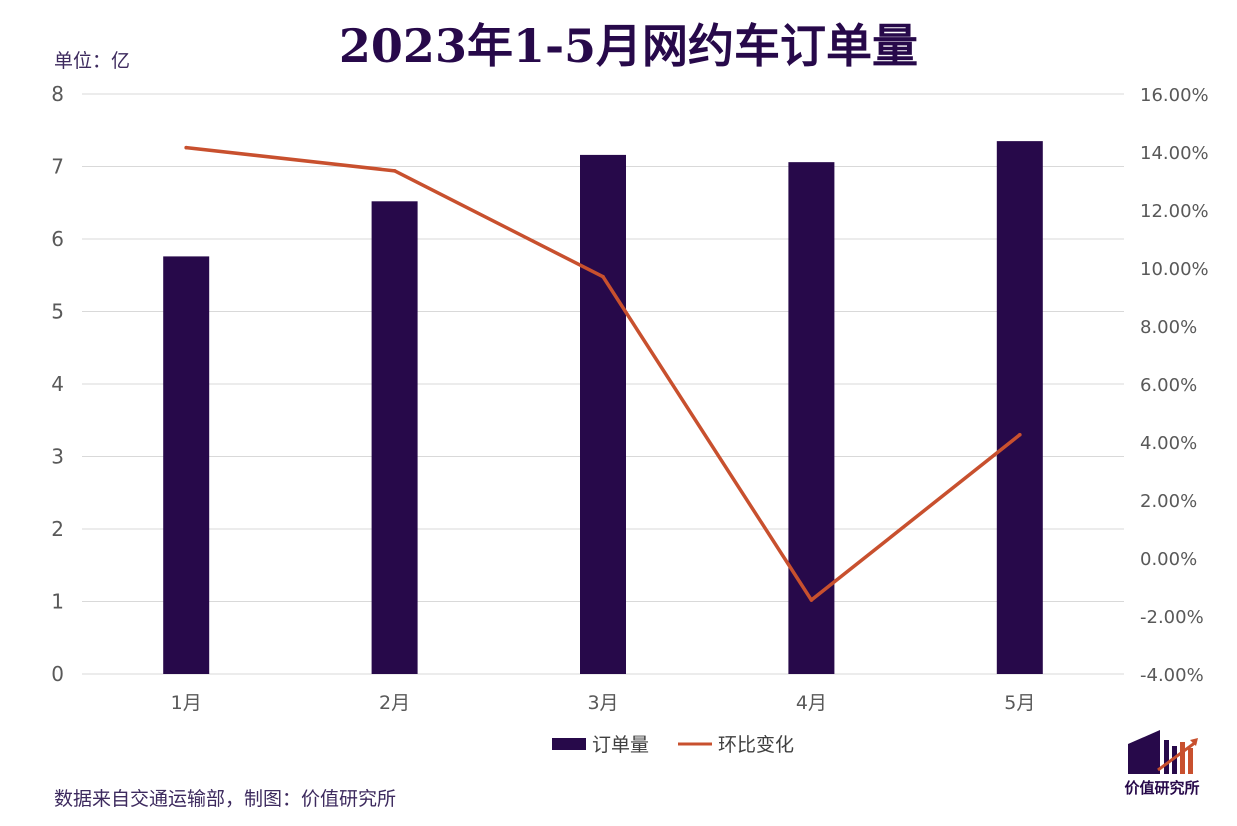  What do you see at coordinates (673, 745) in the screenshot?
I see `legend: 订单量 环比变化` at bounding box center [673, 745].